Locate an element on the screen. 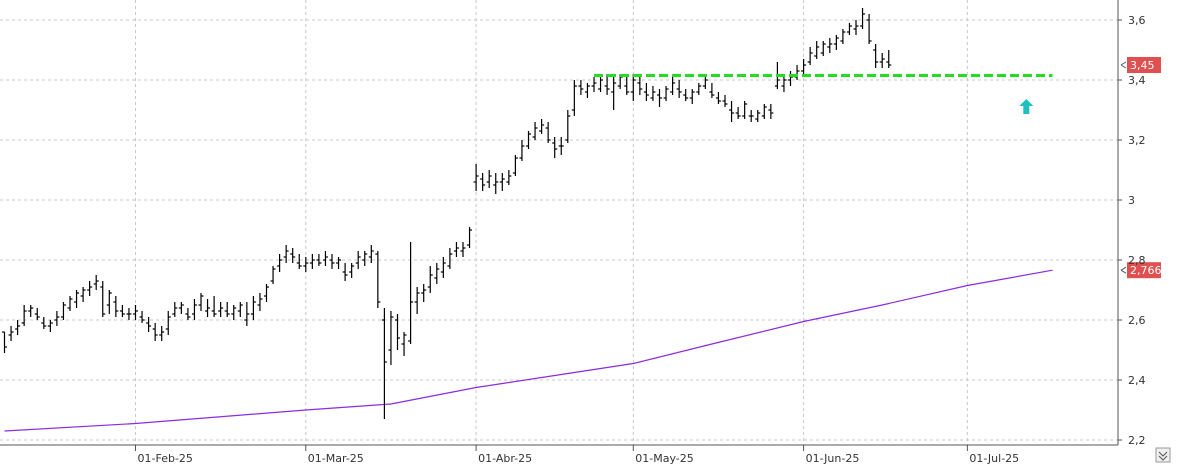 The width and height of the screenshot is (1178, 467). price-tag-label: 2,766 is located at coordinates (1146, 270).